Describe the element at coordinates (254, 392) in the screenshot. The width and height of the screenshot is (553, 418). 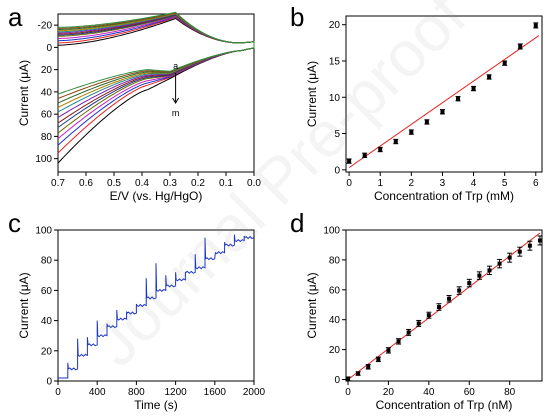
I see `panel-c-xtick-label: 2000` at that location.